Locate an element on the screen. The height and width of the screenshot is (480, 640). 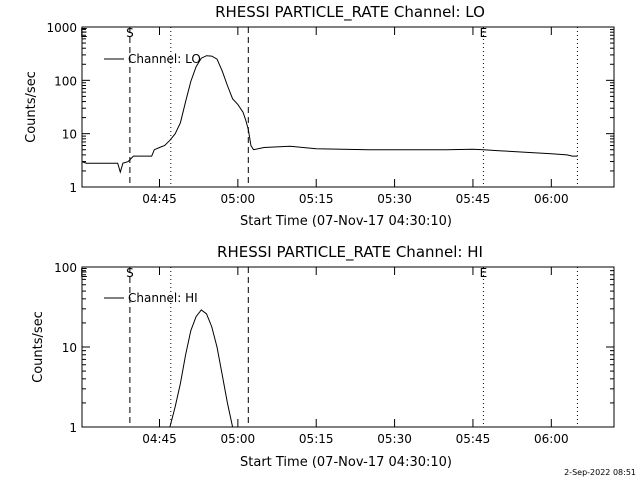
lo-x-tick-label: 04:45 is located at coordinates (159, 199).